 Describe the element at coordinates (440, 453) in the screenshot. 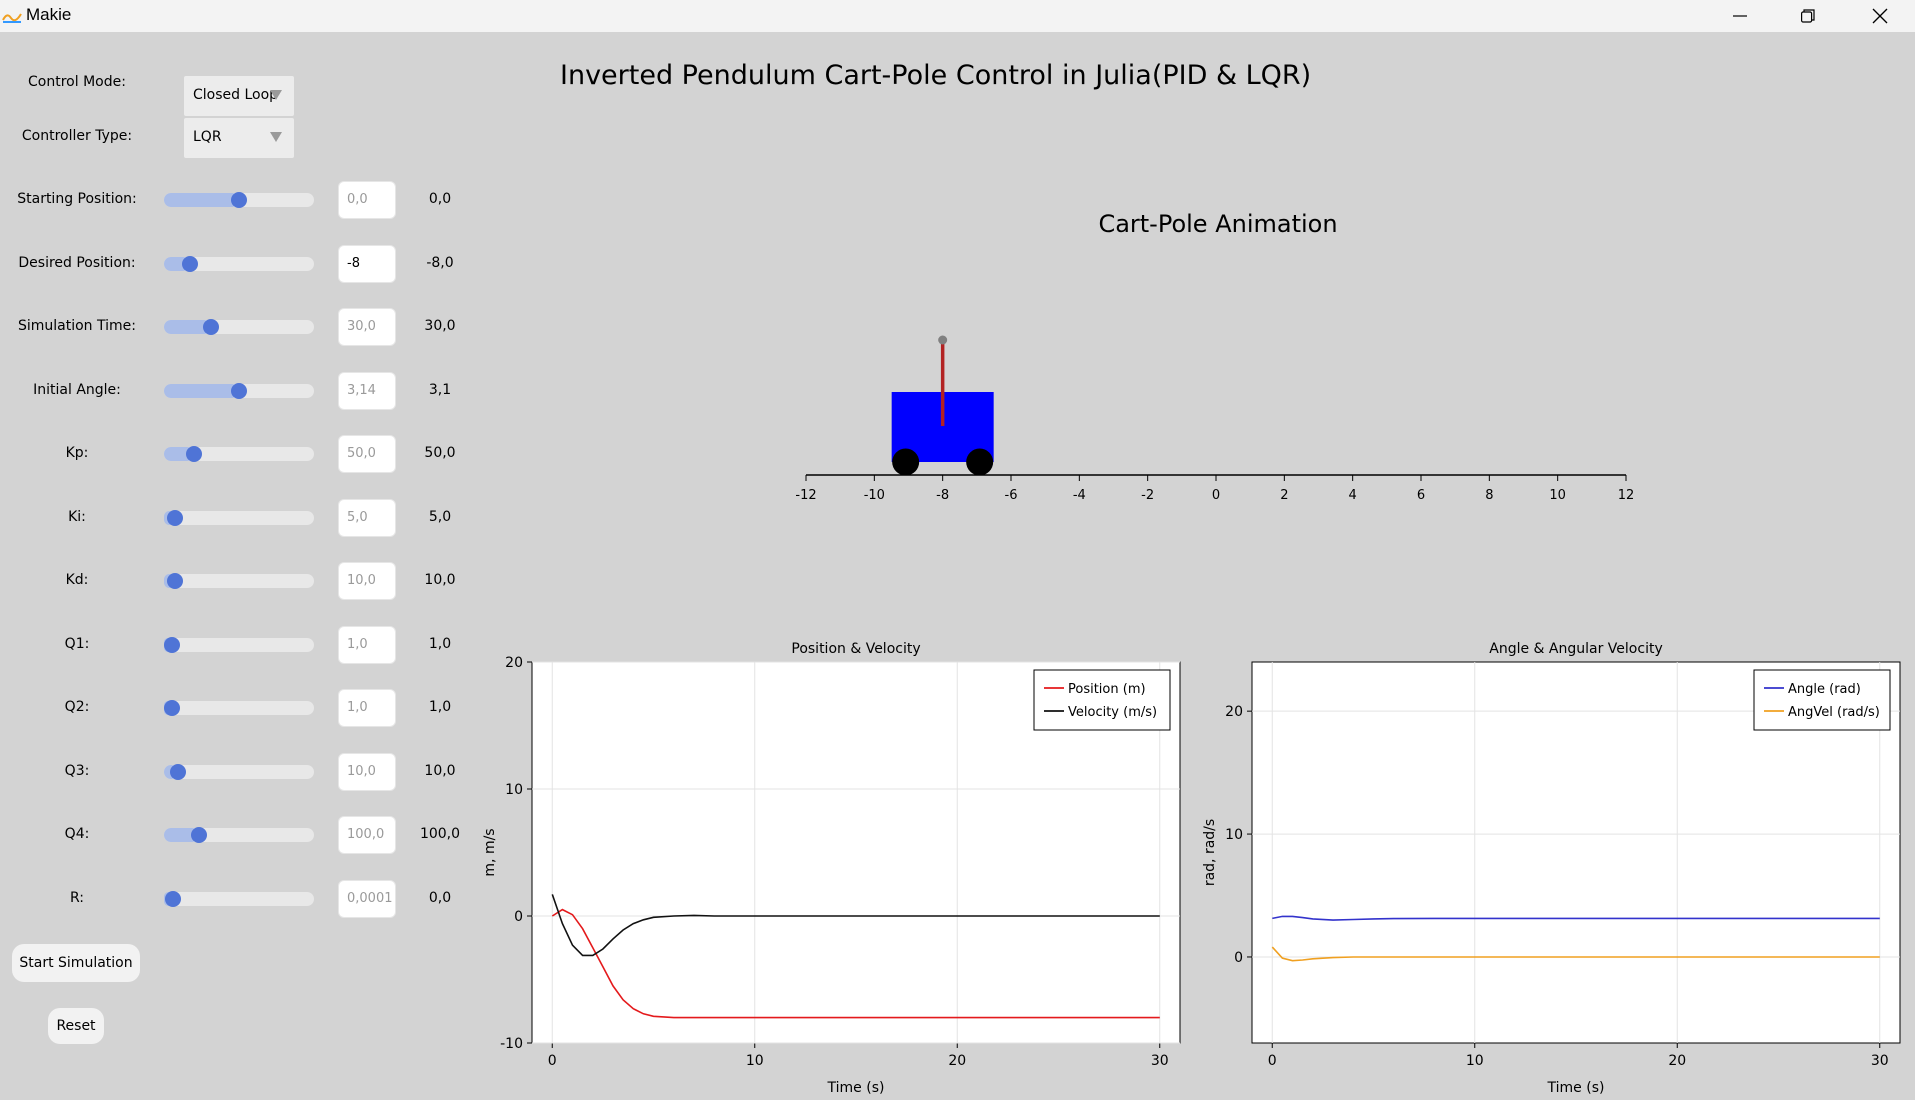

I see `slider-value: 50,0` at that location.